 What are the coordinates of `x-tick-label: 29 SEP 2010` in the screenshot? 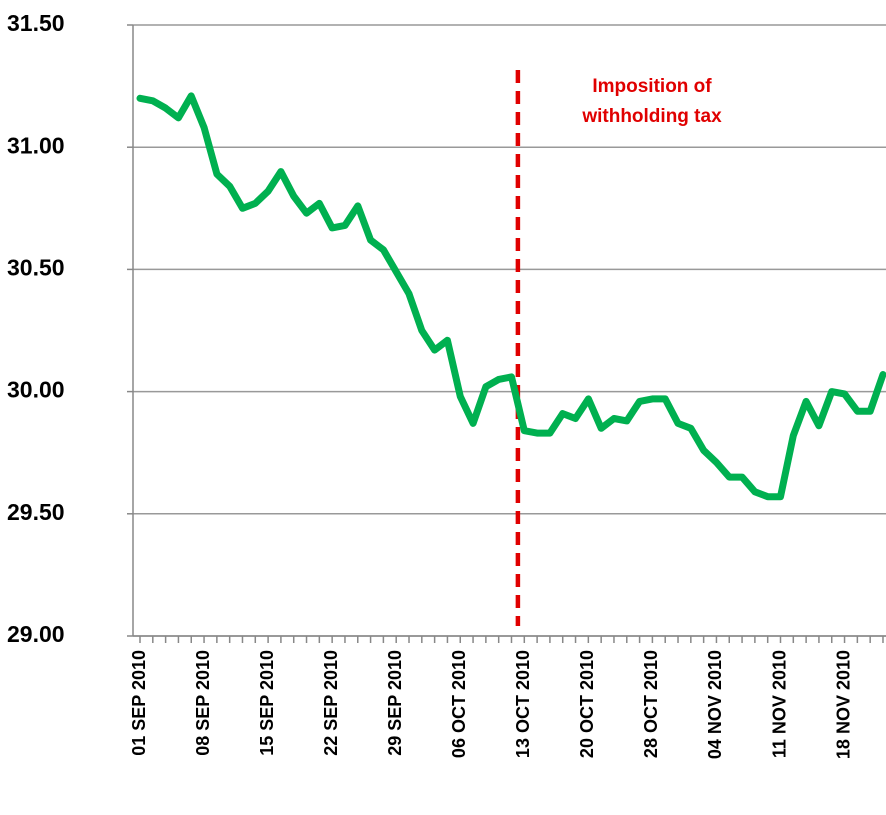 It's located at (395, 703).